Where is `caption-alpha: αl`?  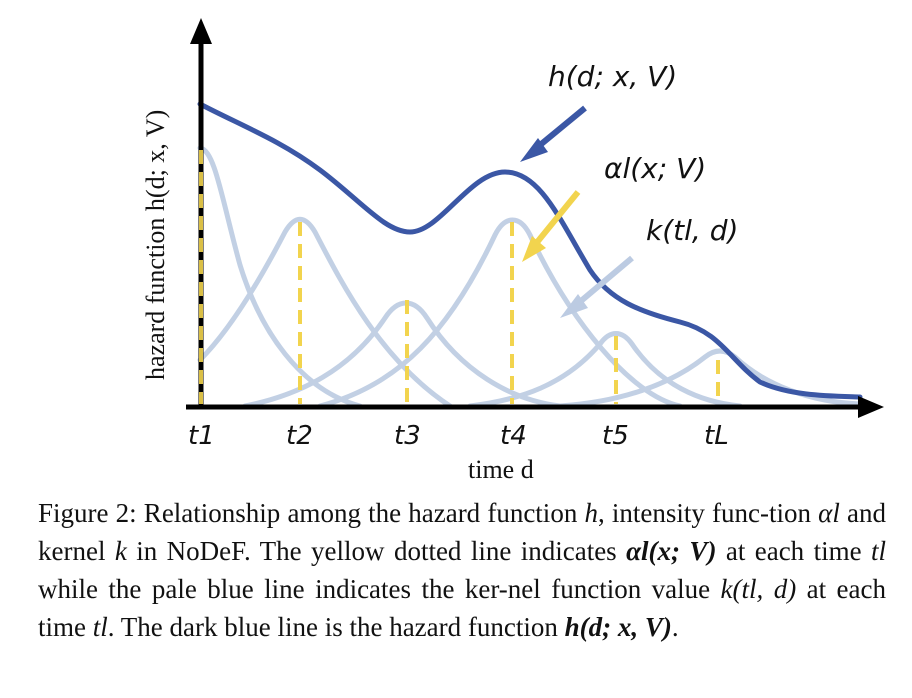
caption-alpha: αl is located at coordinates (829, 513).